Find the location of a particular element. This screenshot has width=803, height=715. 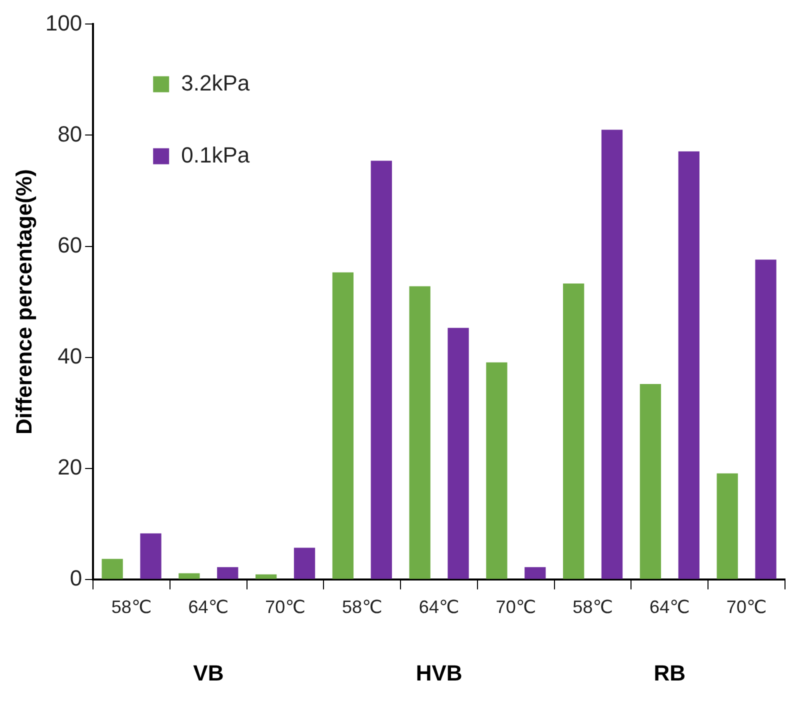

y-tick-label: 80 is located at coordinates (70, 133).